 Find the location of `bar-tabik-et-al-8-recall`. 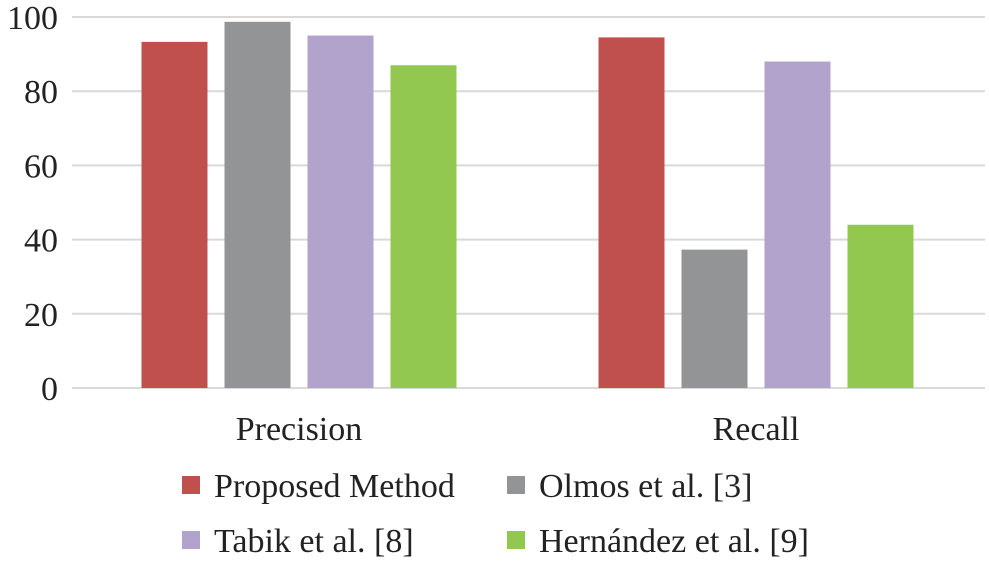

bar-tabik-et-al-8-recall is located at coordinates (797, 225).